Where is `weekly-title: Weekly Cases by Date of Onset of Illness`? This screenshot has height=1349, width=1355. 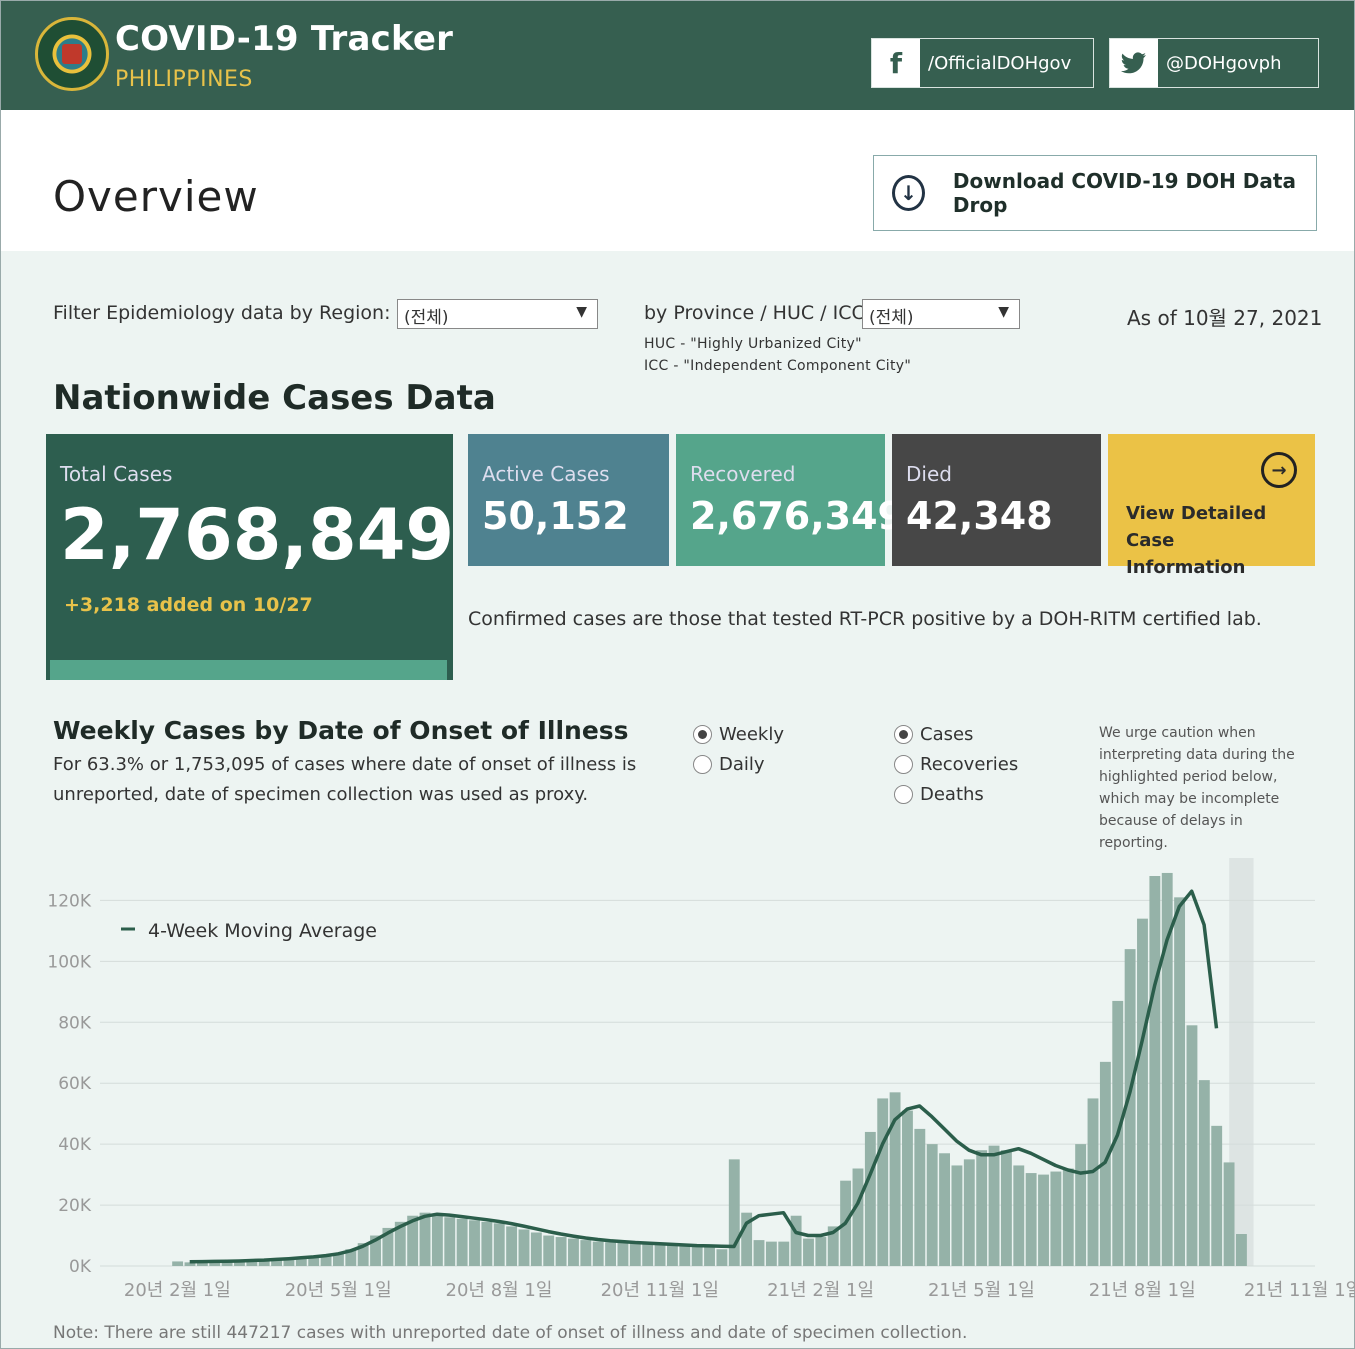
weekly-title: Weekly Cases by Date of Onset of Illness is located at coordinates (341, 730).